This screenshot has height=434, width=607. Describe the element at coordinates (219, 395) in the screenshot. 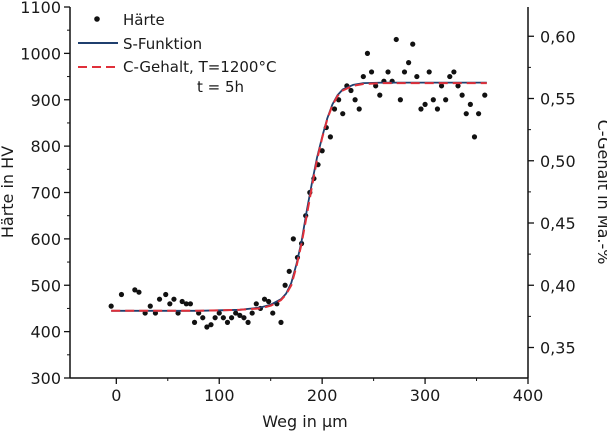

I see `x-tick-label: 100` at that location.